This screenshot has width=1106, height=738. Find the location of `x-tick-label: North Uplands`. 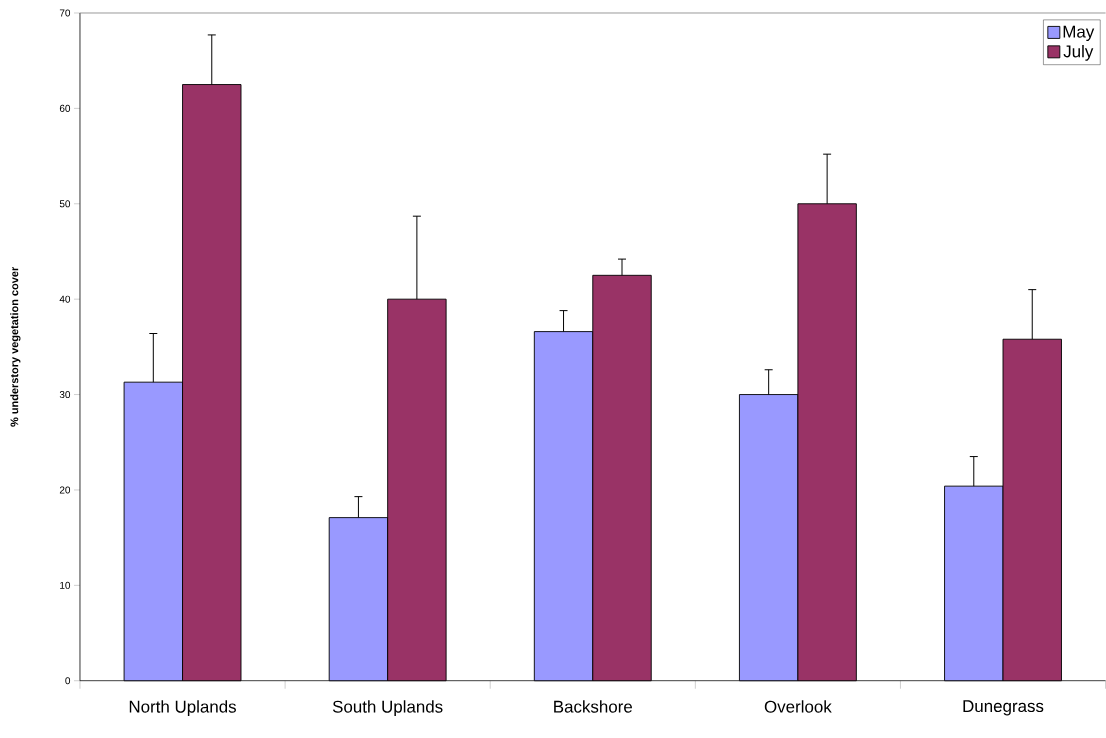

x-tick-label: North Uplands is located at coordinates (183, 708).